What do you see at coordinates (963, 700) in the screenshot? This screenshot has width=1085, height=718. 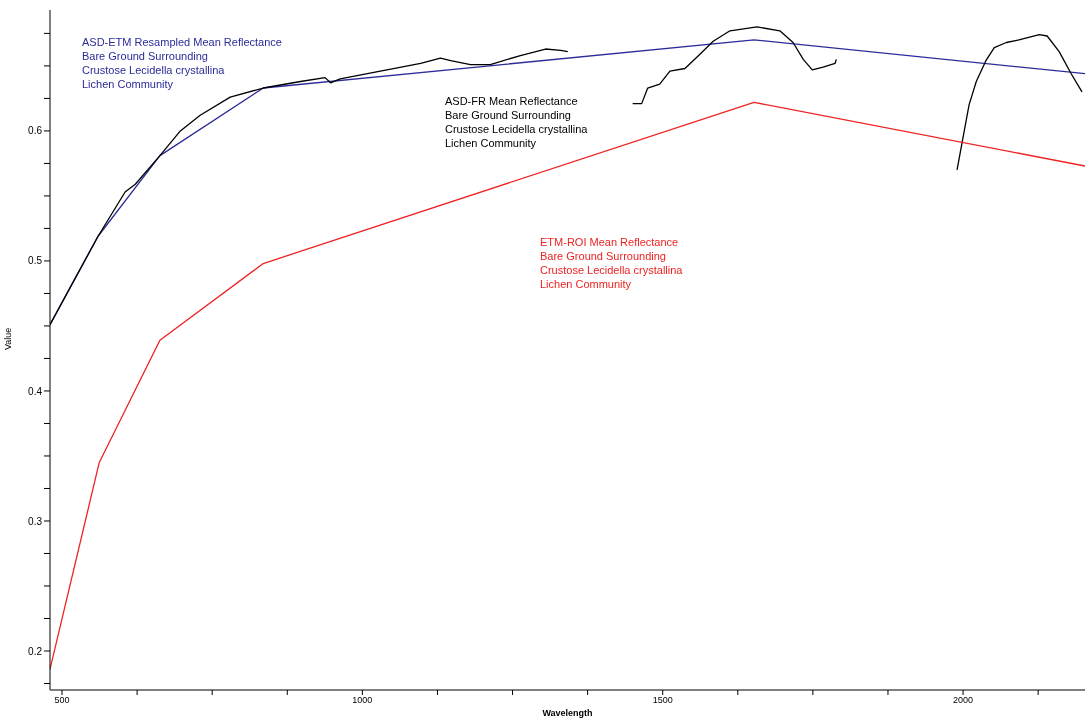 I see `x-tick-label: 2000` at bounding box center [963, 700].